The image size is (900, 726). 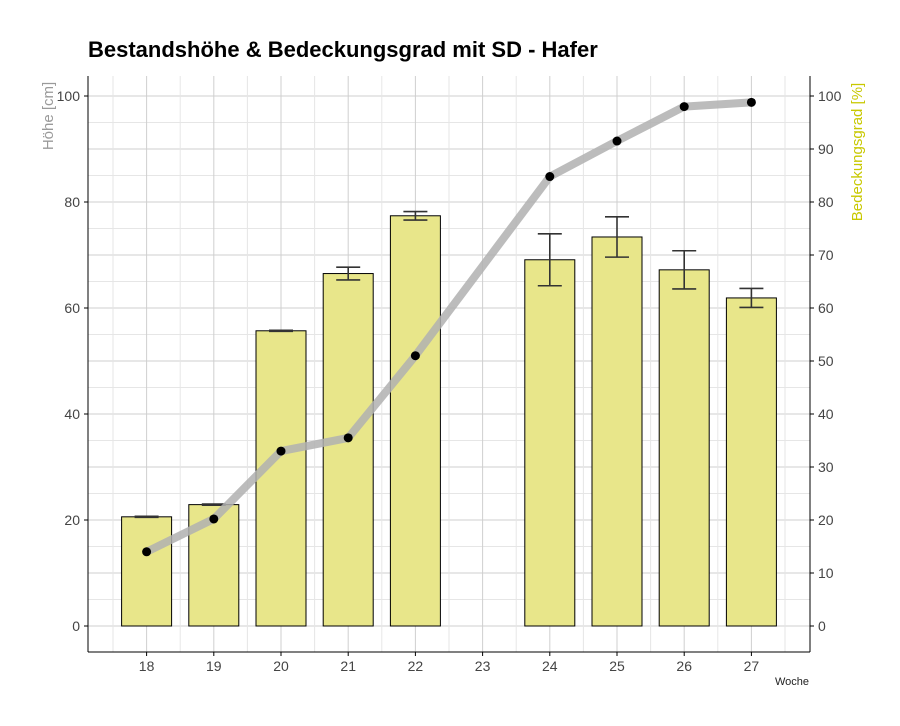 I want to click on y-tick-label-right: 90, so click(x=826, y=149).